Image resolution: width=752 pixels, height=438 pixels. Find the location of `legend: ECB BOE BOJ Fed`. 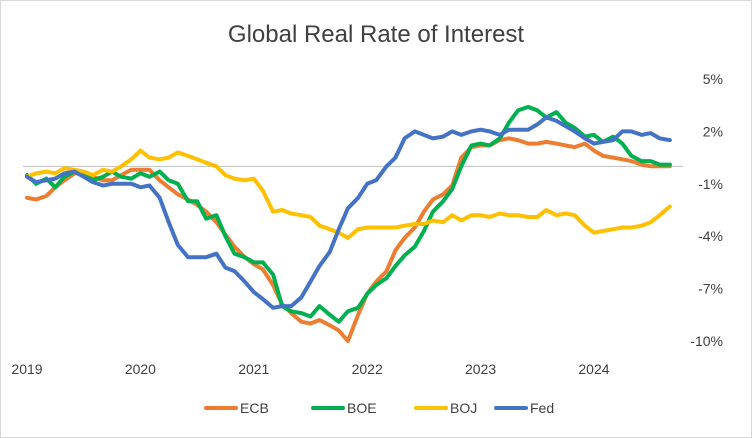

legend: ECB BOE BOJ Fed is located at coordinates (379, 408).